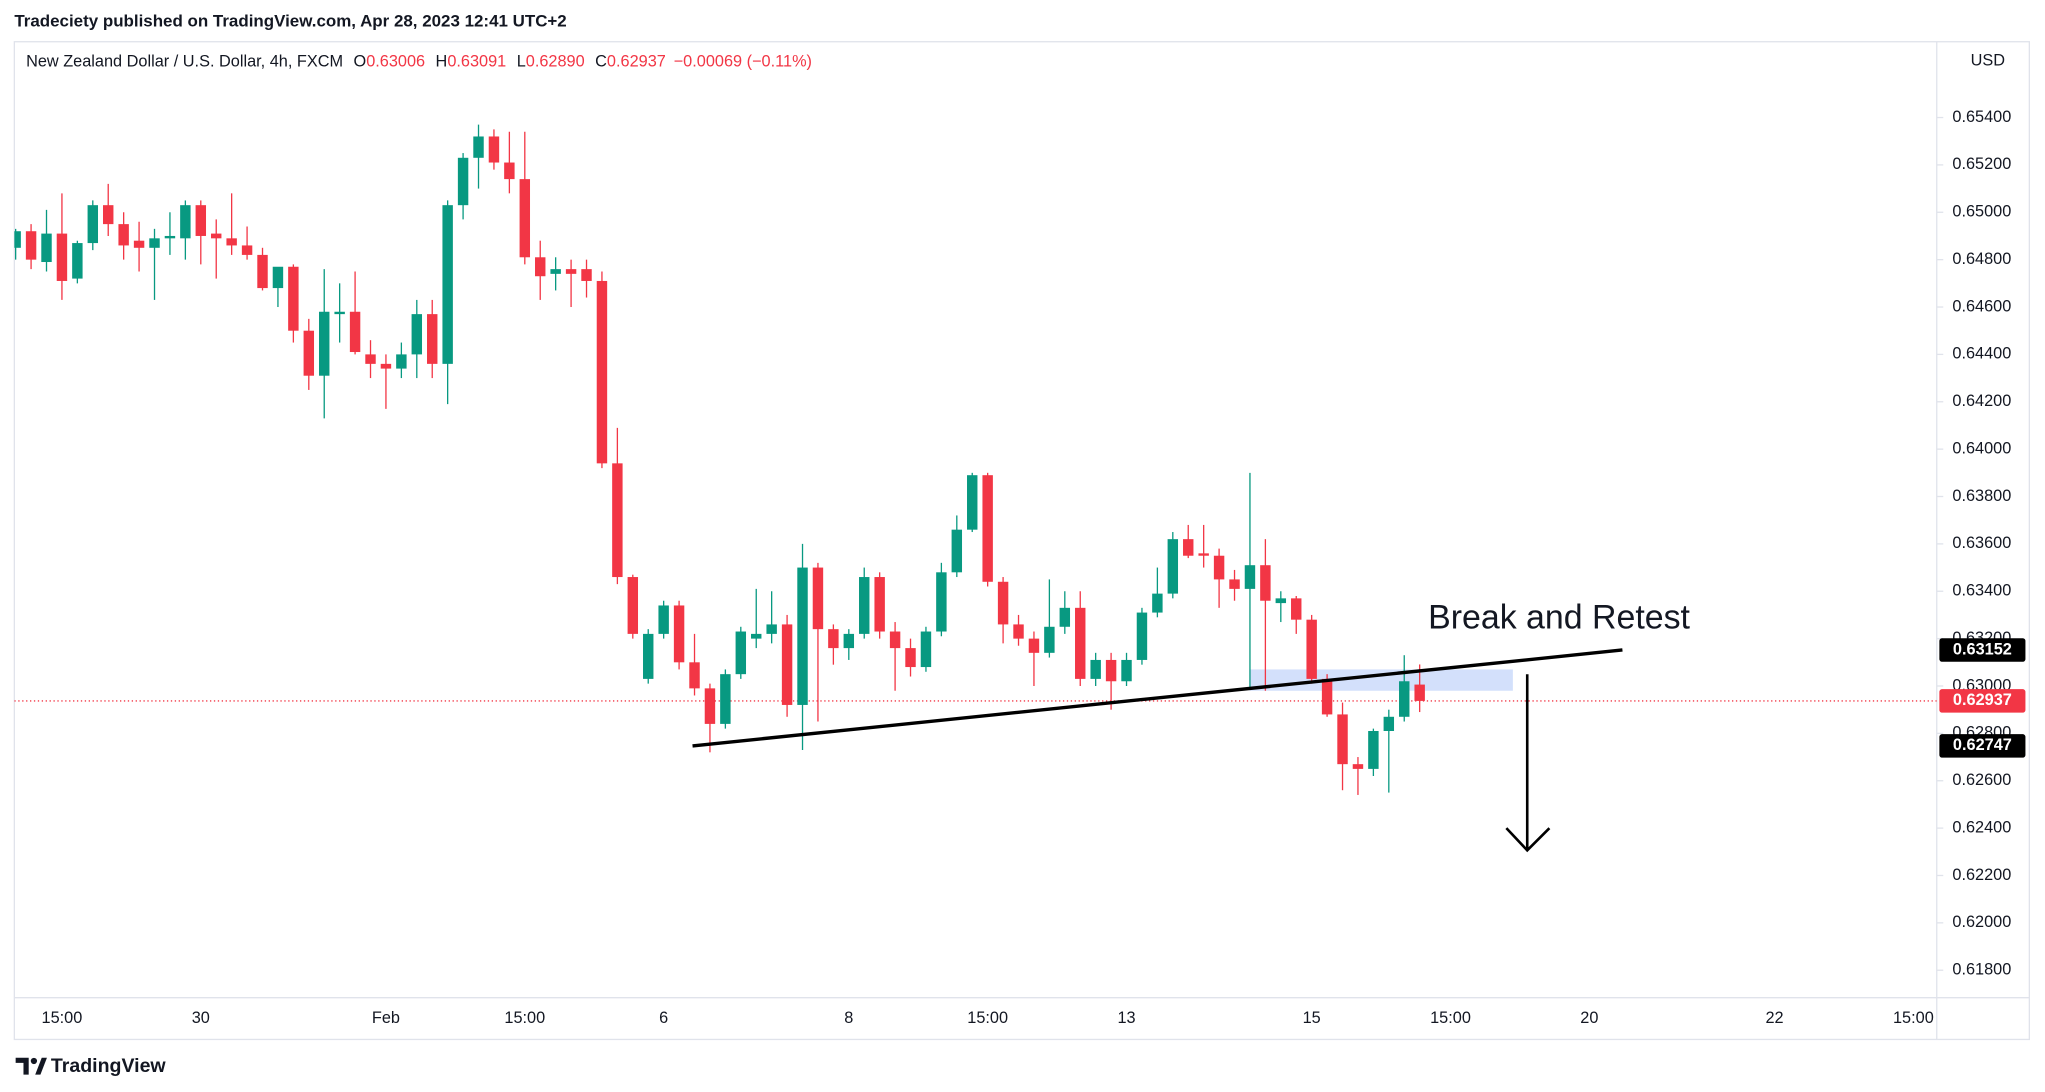 The width and height of the screenshot is (2045, 1092). What do you see at coordinates (1981, 354) in the screenshot?
I see `y-tick-label: 0.64400` at bounding box center [1981, 354].